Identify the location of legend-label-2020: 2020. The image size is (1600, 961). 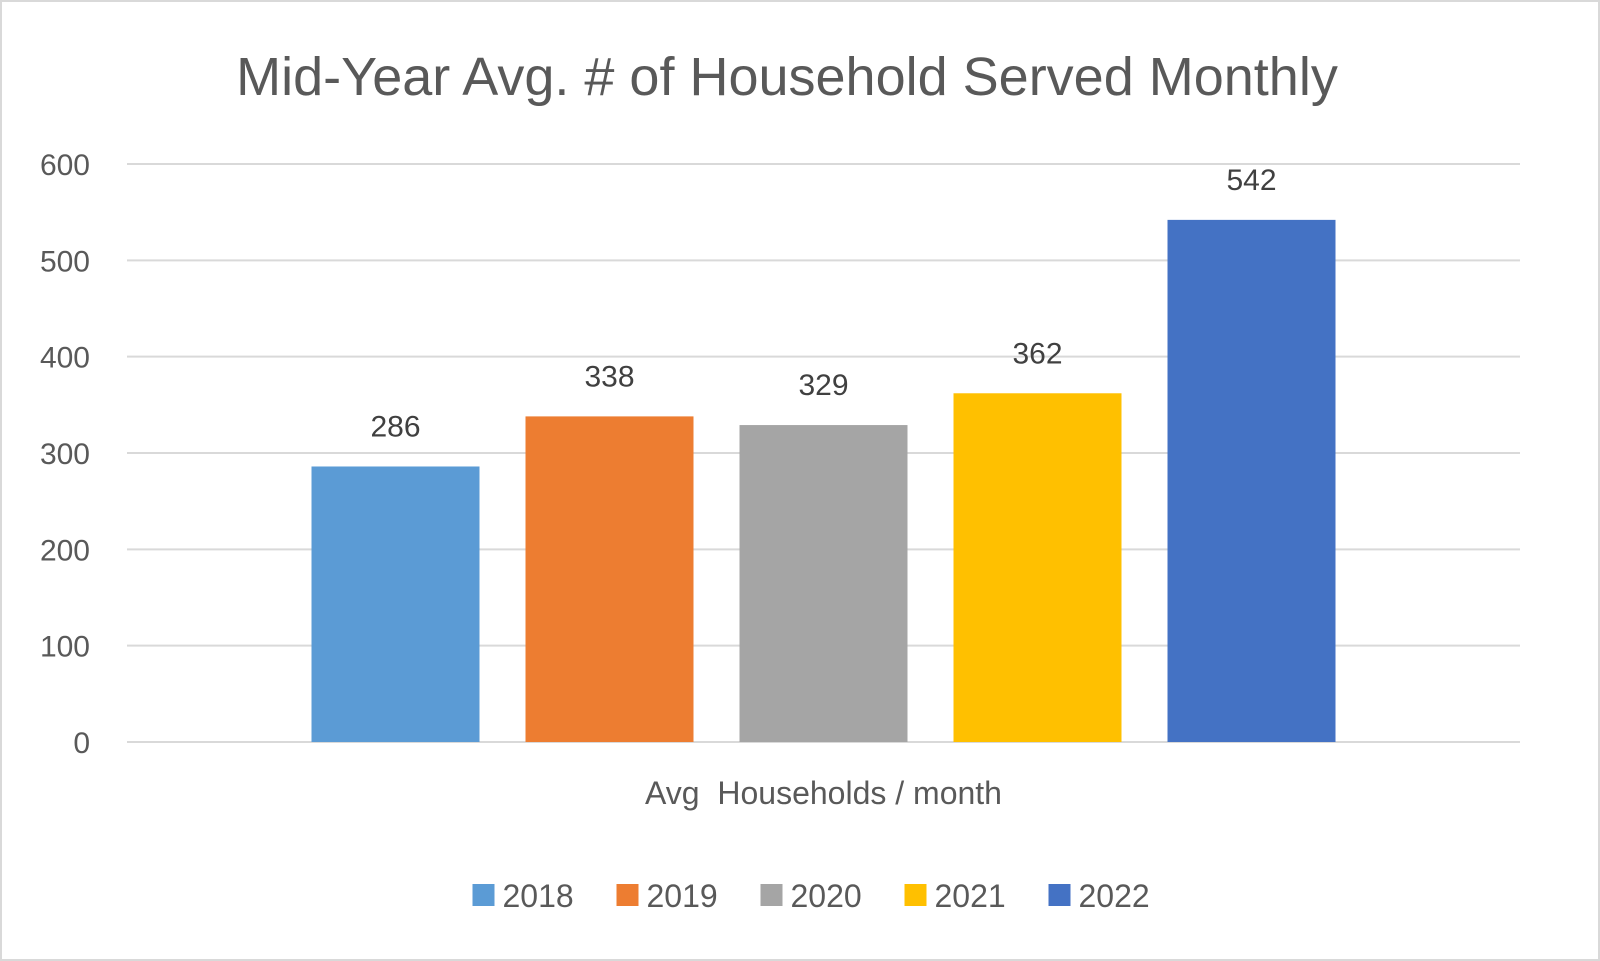
(826, 896).